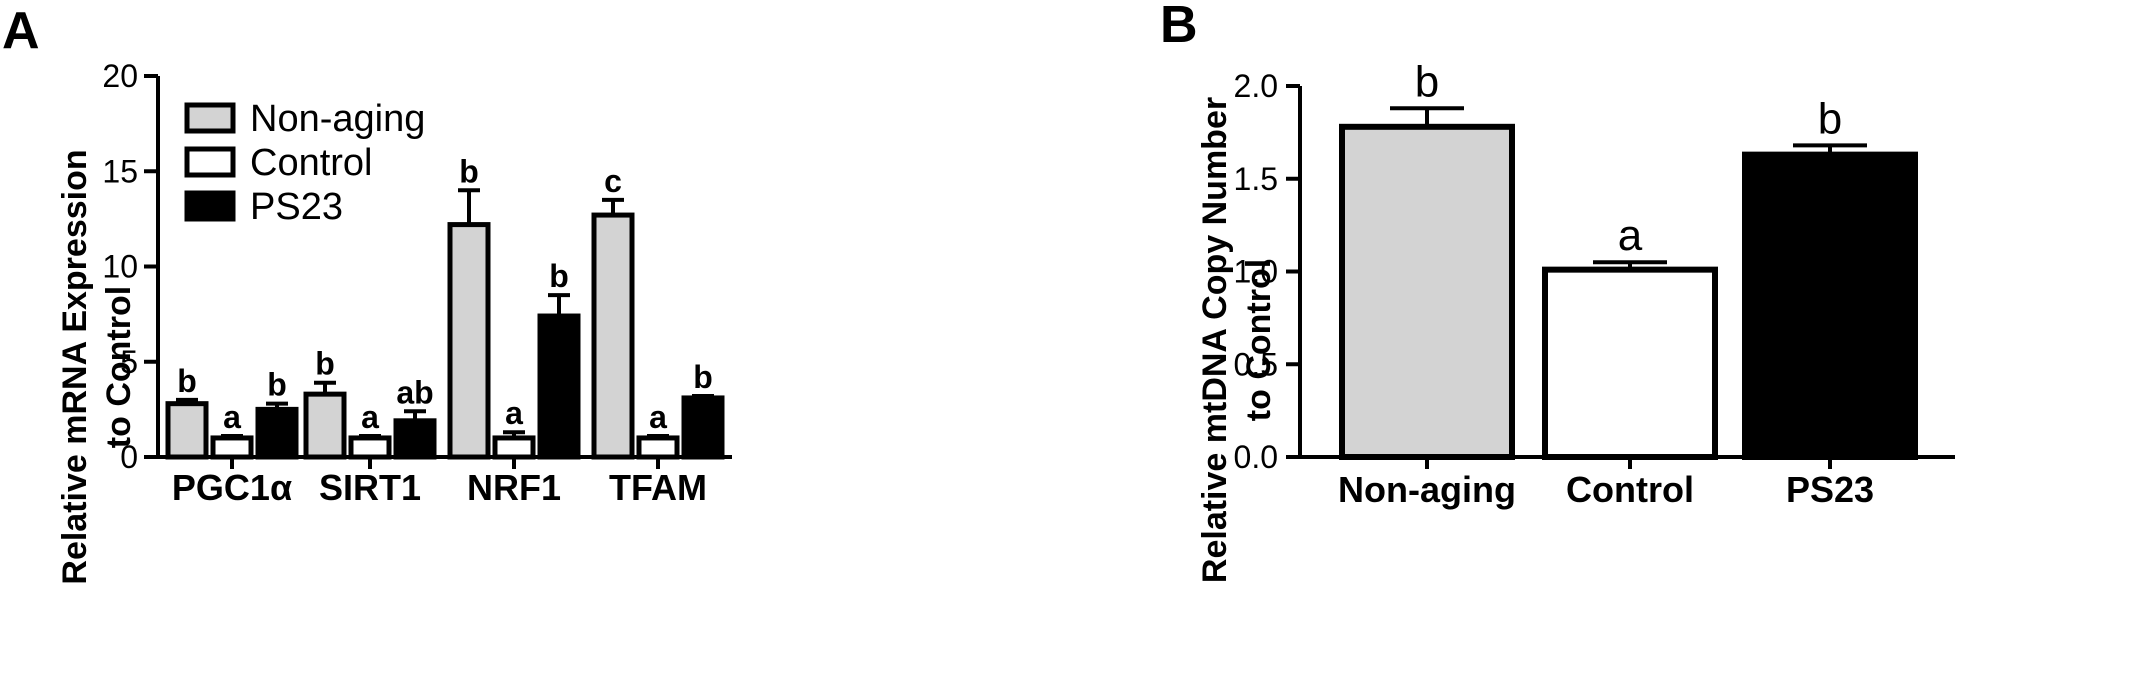  I want to click on panel-b-y-tick-label-3: 1.5, so click(1256, 179).